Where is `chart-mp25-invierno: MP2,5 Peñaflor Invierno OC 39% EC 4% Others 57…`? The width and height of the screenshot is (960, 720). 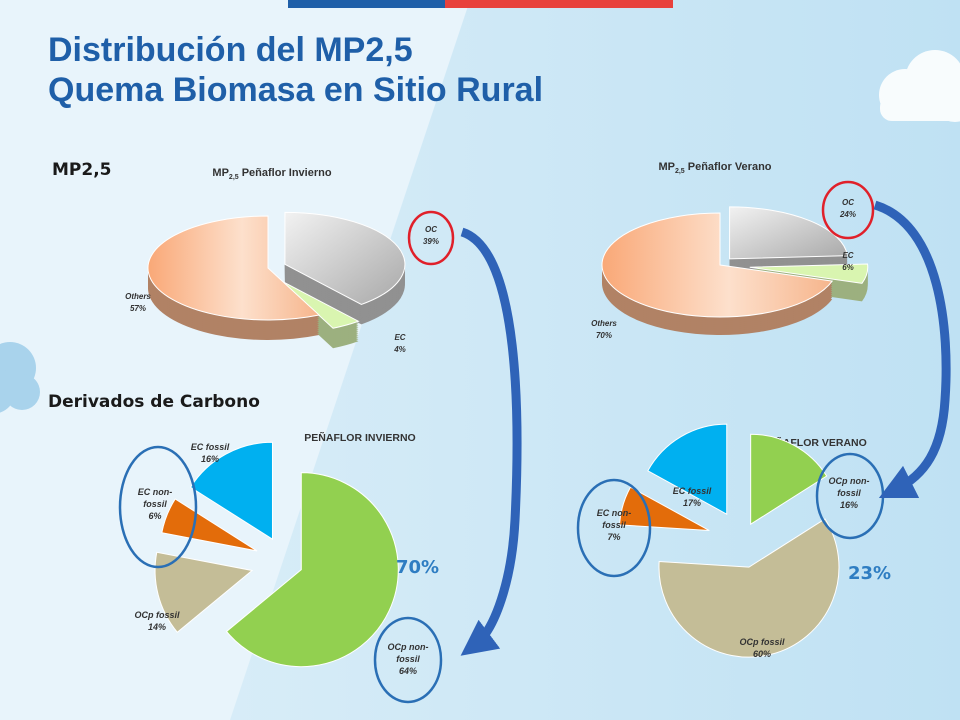 chart-mp25-invierno: MP2,5 Peñaflor Invierno OC 39% EC 4% Others 57… is located at coordinates (290, 260).